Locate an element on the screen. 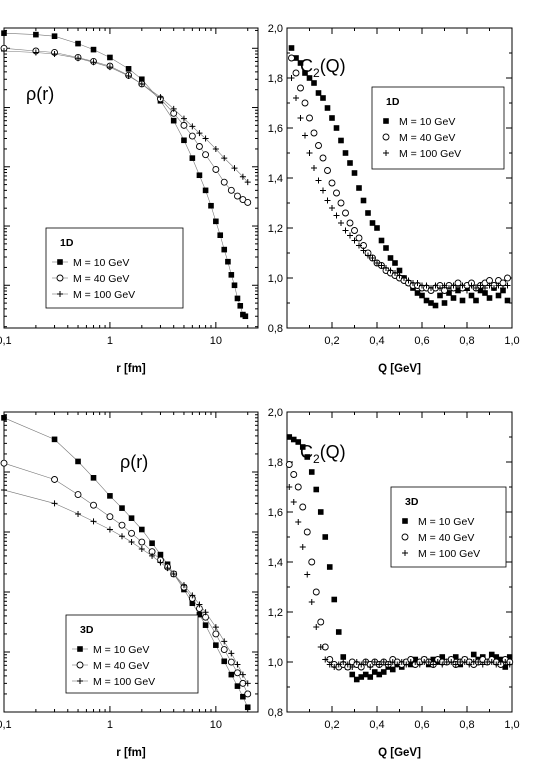 This screenshot has width=545, height=776. panel-title-subscript: 2 is located at coordinates (316, 459).